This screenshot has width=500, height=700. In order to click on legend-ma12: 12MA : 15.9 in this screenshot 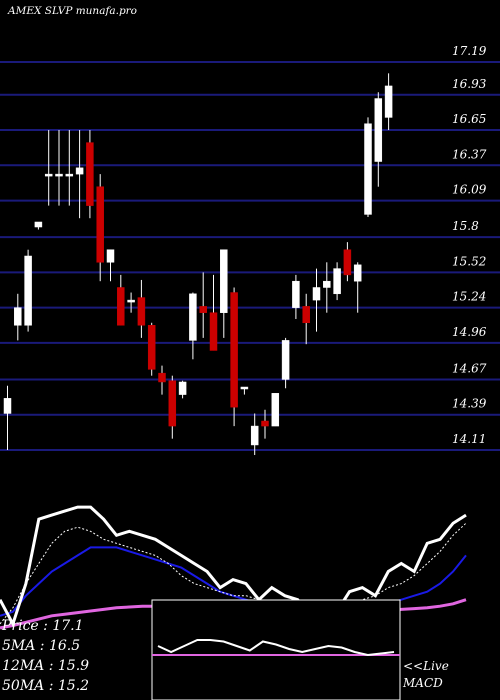, I will do `click(45, 666)`.